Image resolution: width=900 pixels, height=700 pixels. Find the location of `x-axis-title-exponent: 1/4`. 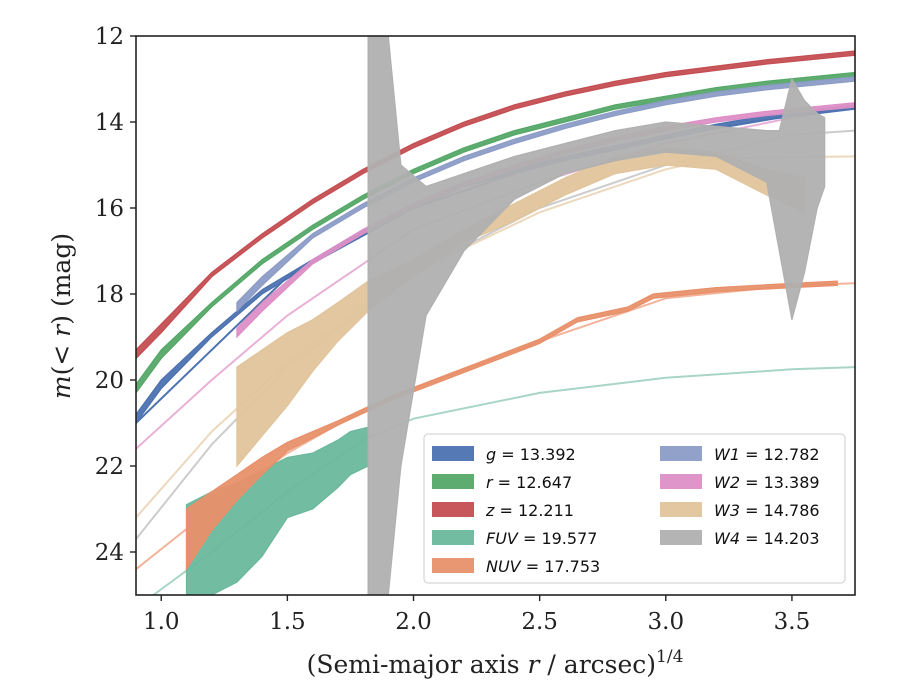

x-axis-title-exponent: 1/4 is located at coordinates (669, 657).